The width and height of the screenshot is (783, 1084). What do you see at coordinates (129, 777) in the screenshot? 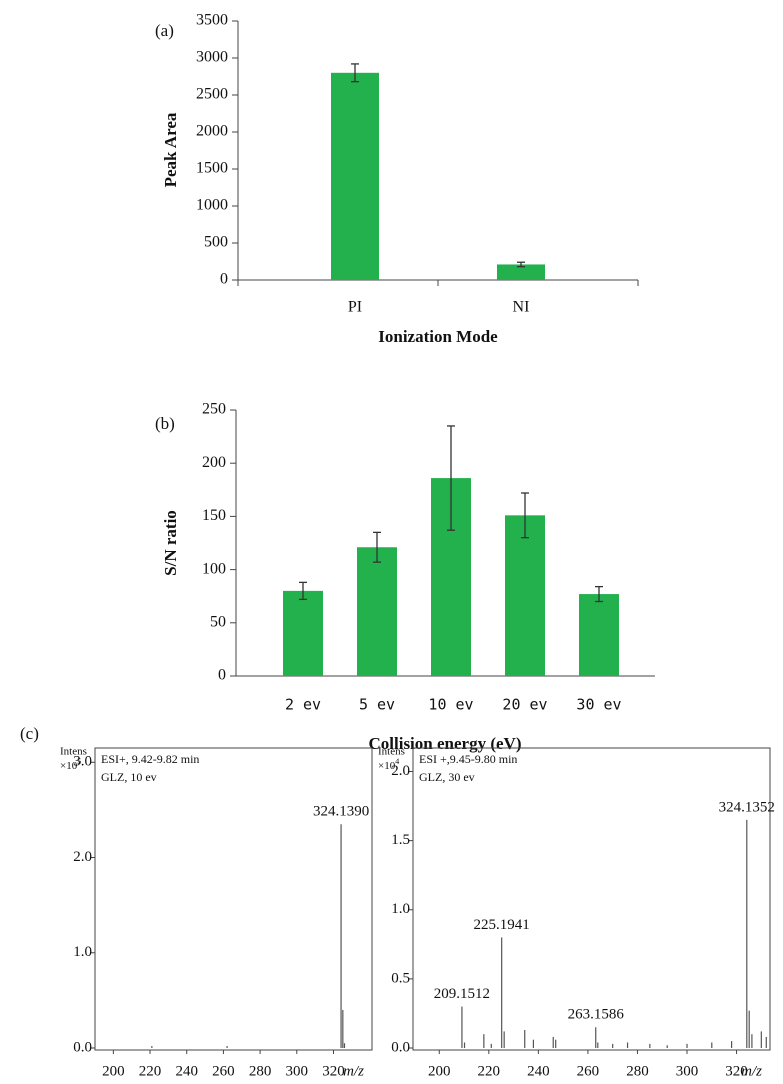
I see `spectrum-info: GLZ, 10 ev` at bounding box center [129, 777].